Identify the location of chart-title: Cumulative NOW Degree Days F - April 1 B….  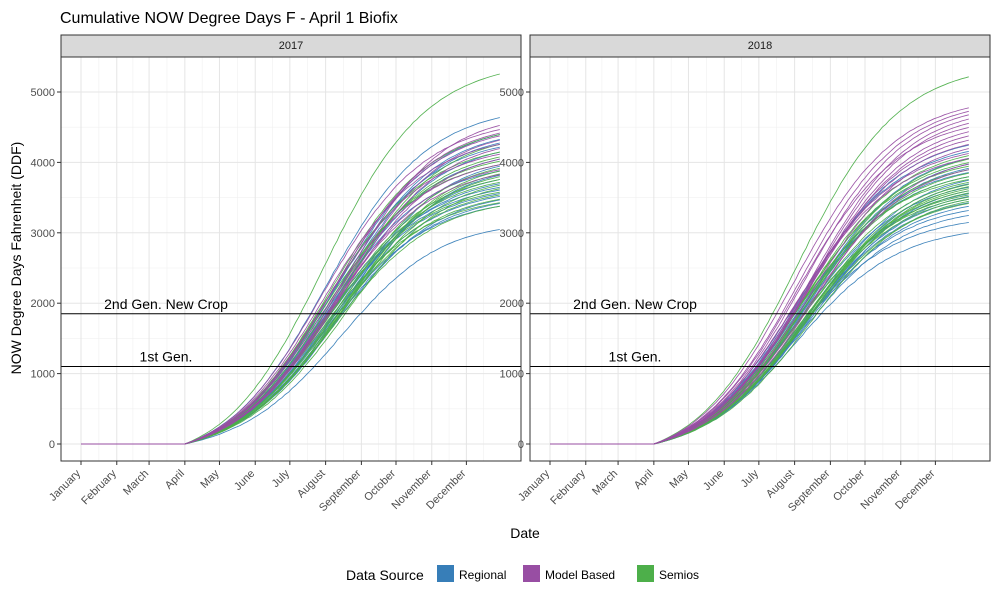
(229, 18).